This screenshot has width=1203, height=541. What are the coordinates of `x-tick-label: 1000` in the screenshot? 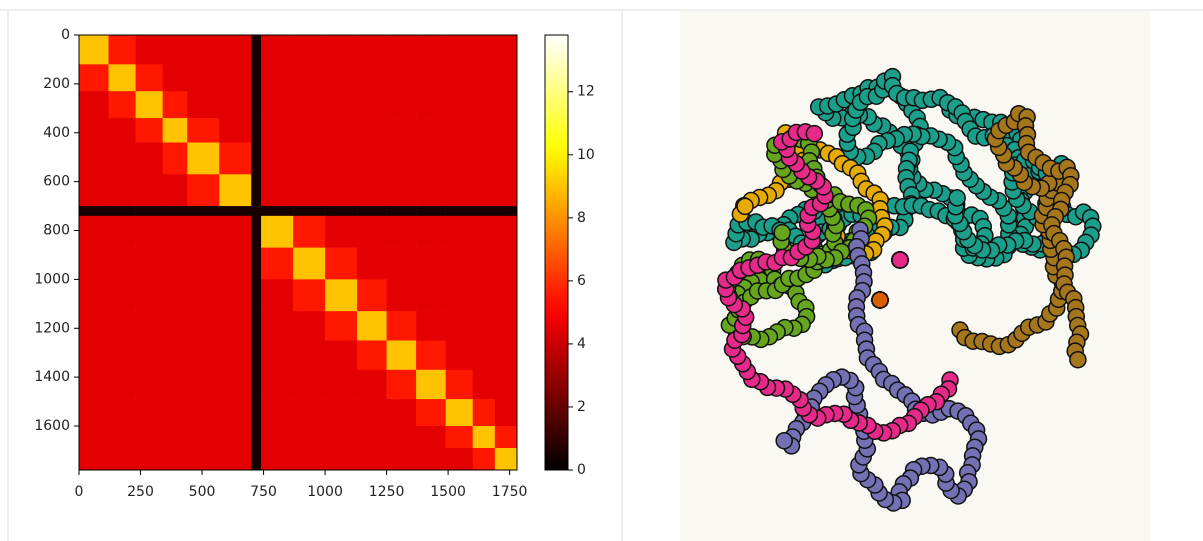 It's located at (325, 492).